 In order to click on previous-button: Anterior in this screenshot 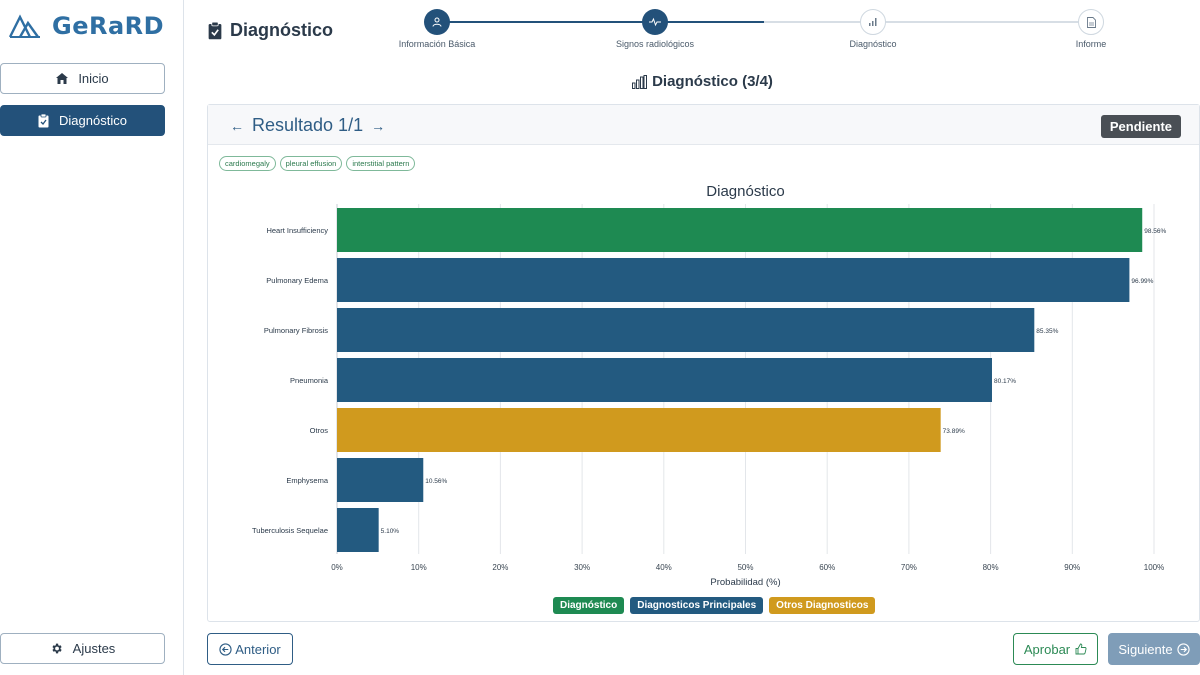, I will do `click(250, 649)`.